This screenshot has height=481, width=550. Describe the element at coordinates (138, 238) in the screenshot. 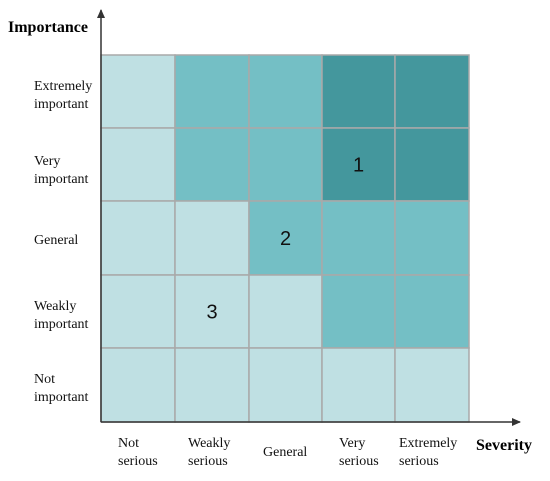

I see `matrix-cell-r2-c0` at that location.